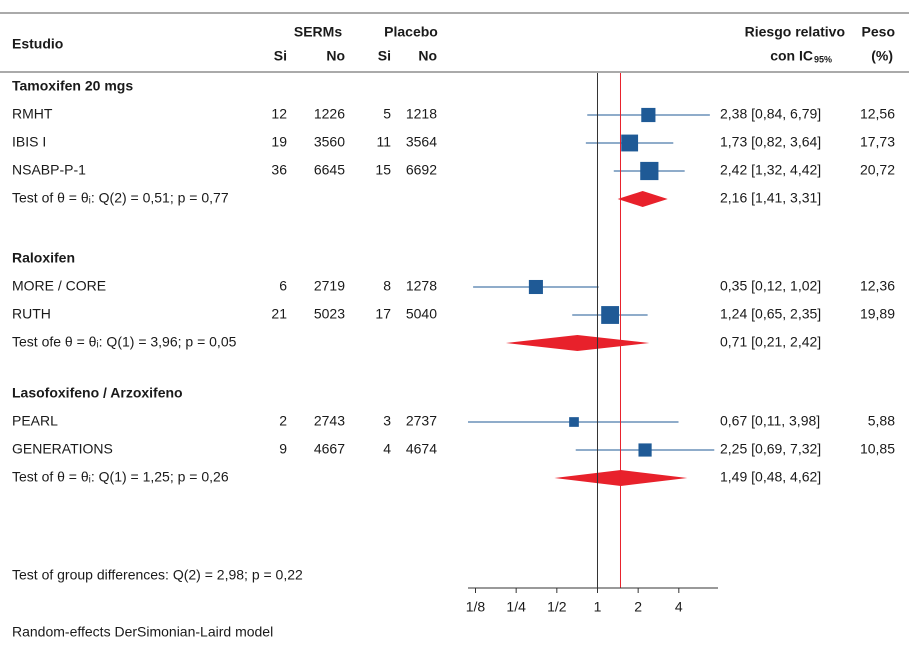 Image resolution: width=909 pixels, height=651 pixels. What do you see at coordinates (329, 314) in the screenshot?
I see `count: 5023` at bounding box center [329, 314].